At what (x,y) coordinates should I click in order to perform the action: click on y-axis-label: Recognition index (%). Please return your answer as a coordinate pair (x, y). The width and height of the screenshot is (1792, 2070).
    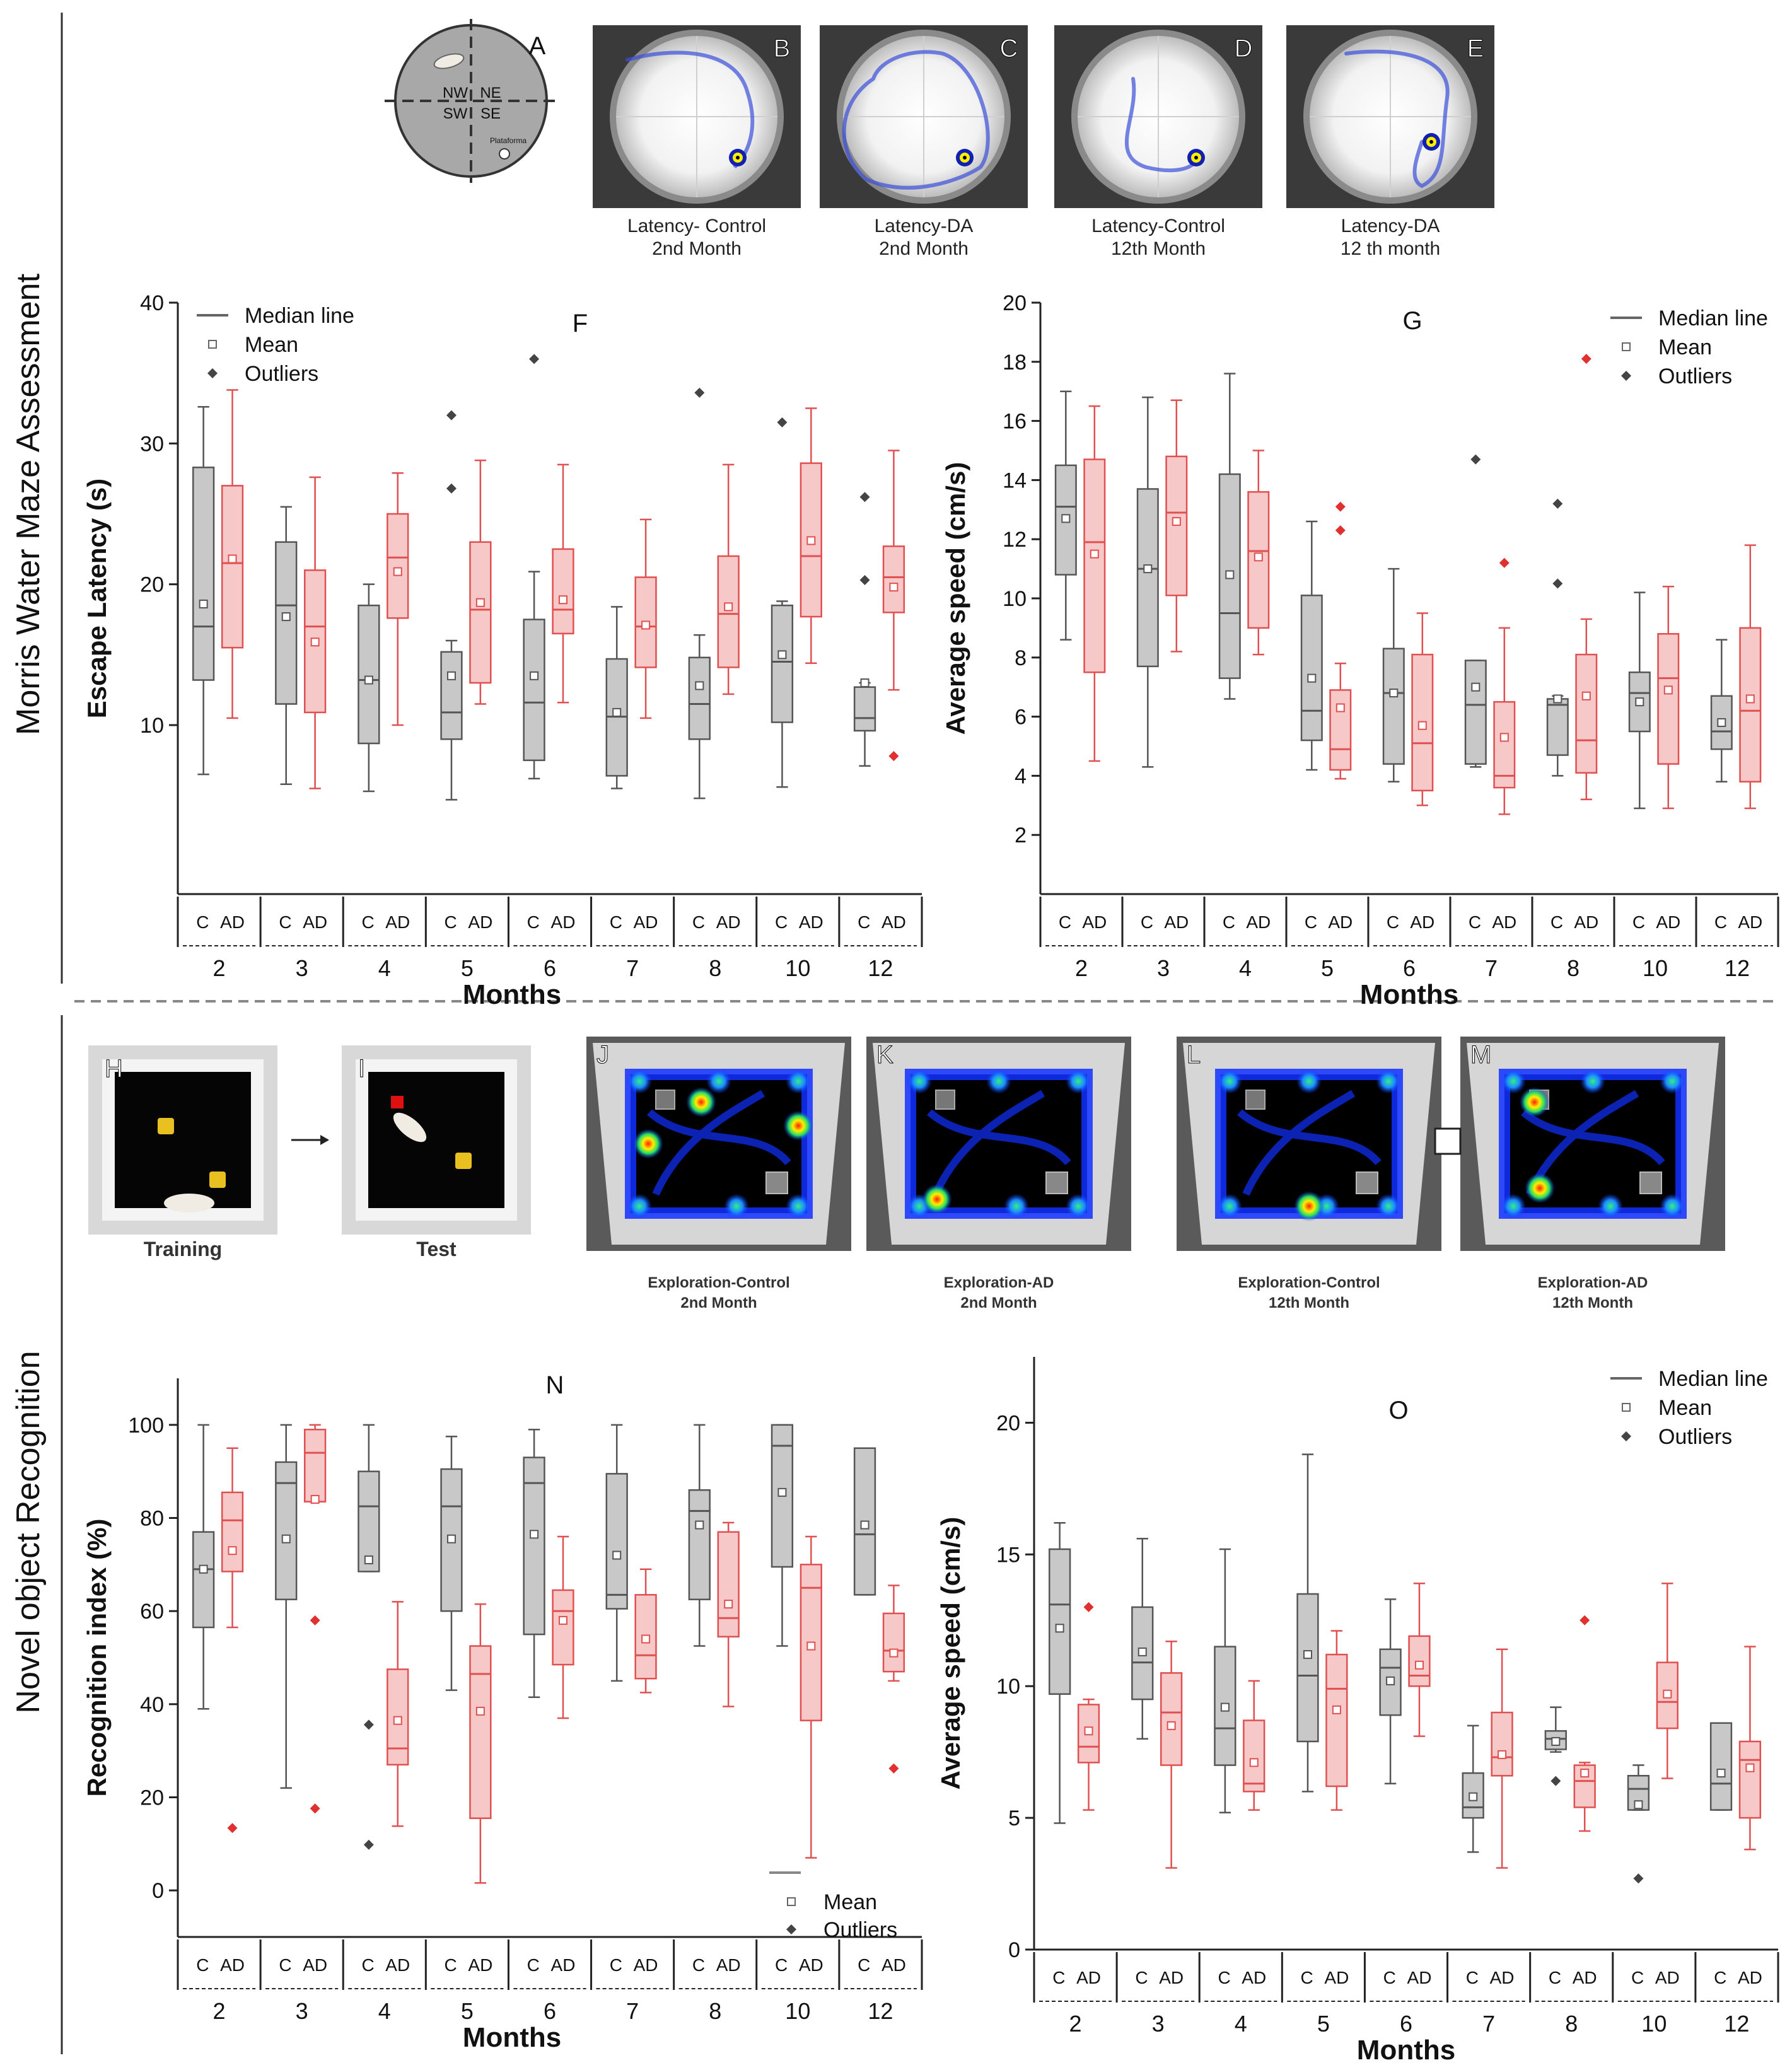
    Looking at the image, I should click on (97, 1658).